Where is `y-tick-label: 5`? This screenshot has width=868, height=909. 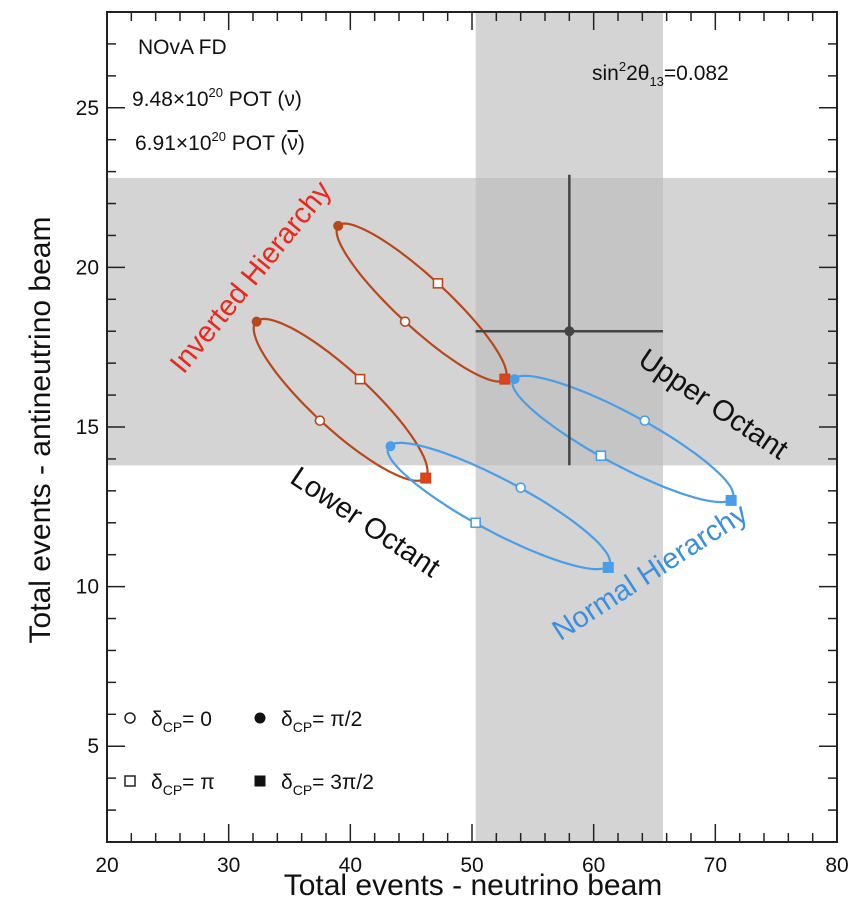 y-tick-label: 5 is located at coordinates (93, 746).